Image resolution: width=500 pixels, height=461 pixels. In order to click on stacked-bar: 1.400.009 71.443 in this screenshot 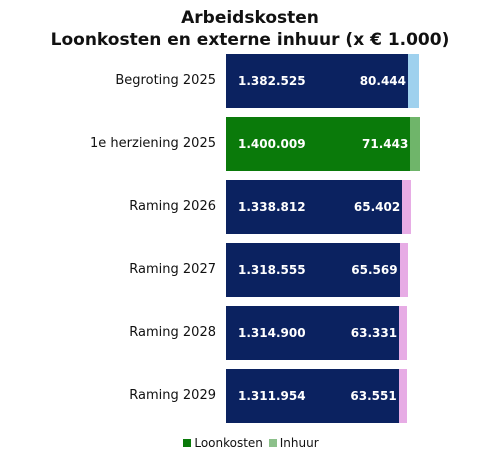, I will do `click(323, 144)`.